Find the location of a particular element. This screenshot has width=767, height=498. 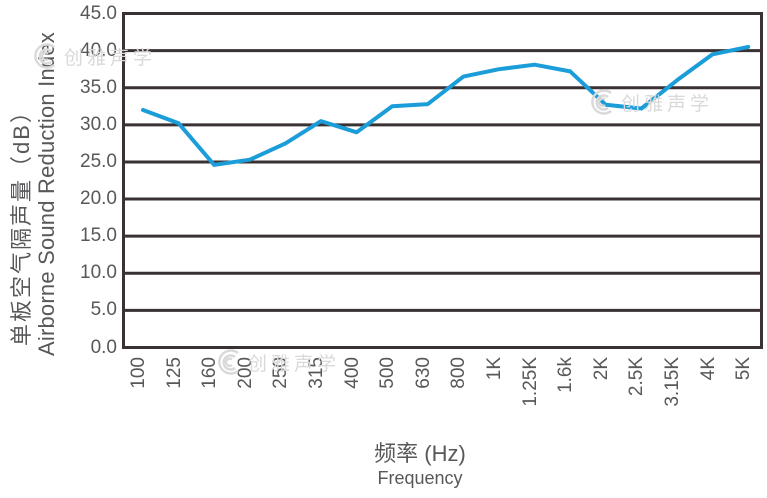

y-tick-label: 45.0 is located at coordinates (98, 13).